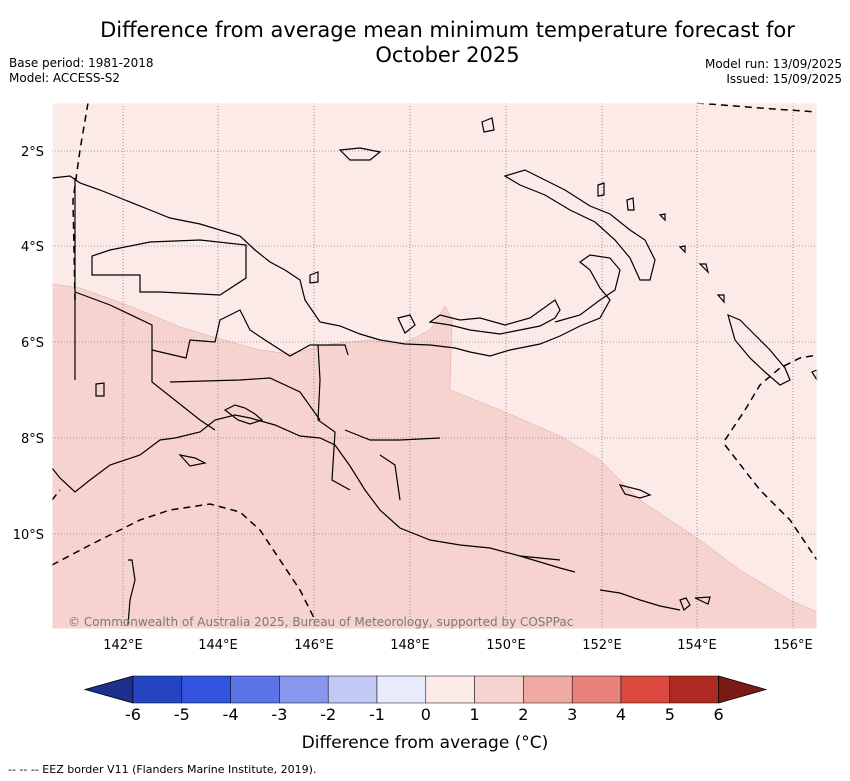 The height and width of the screenshot is (781, 850). I want to click on longitude-label: 152°E, so click(602, 645).